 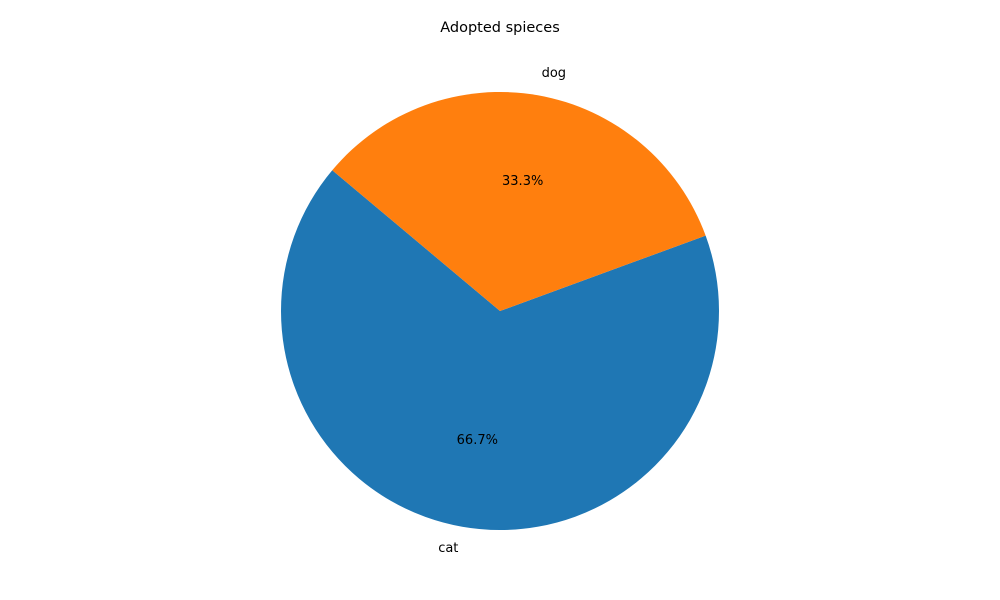 I want to click on pie-labels: 66.7% cat 33.3% dog, so click(x=502, y=311).